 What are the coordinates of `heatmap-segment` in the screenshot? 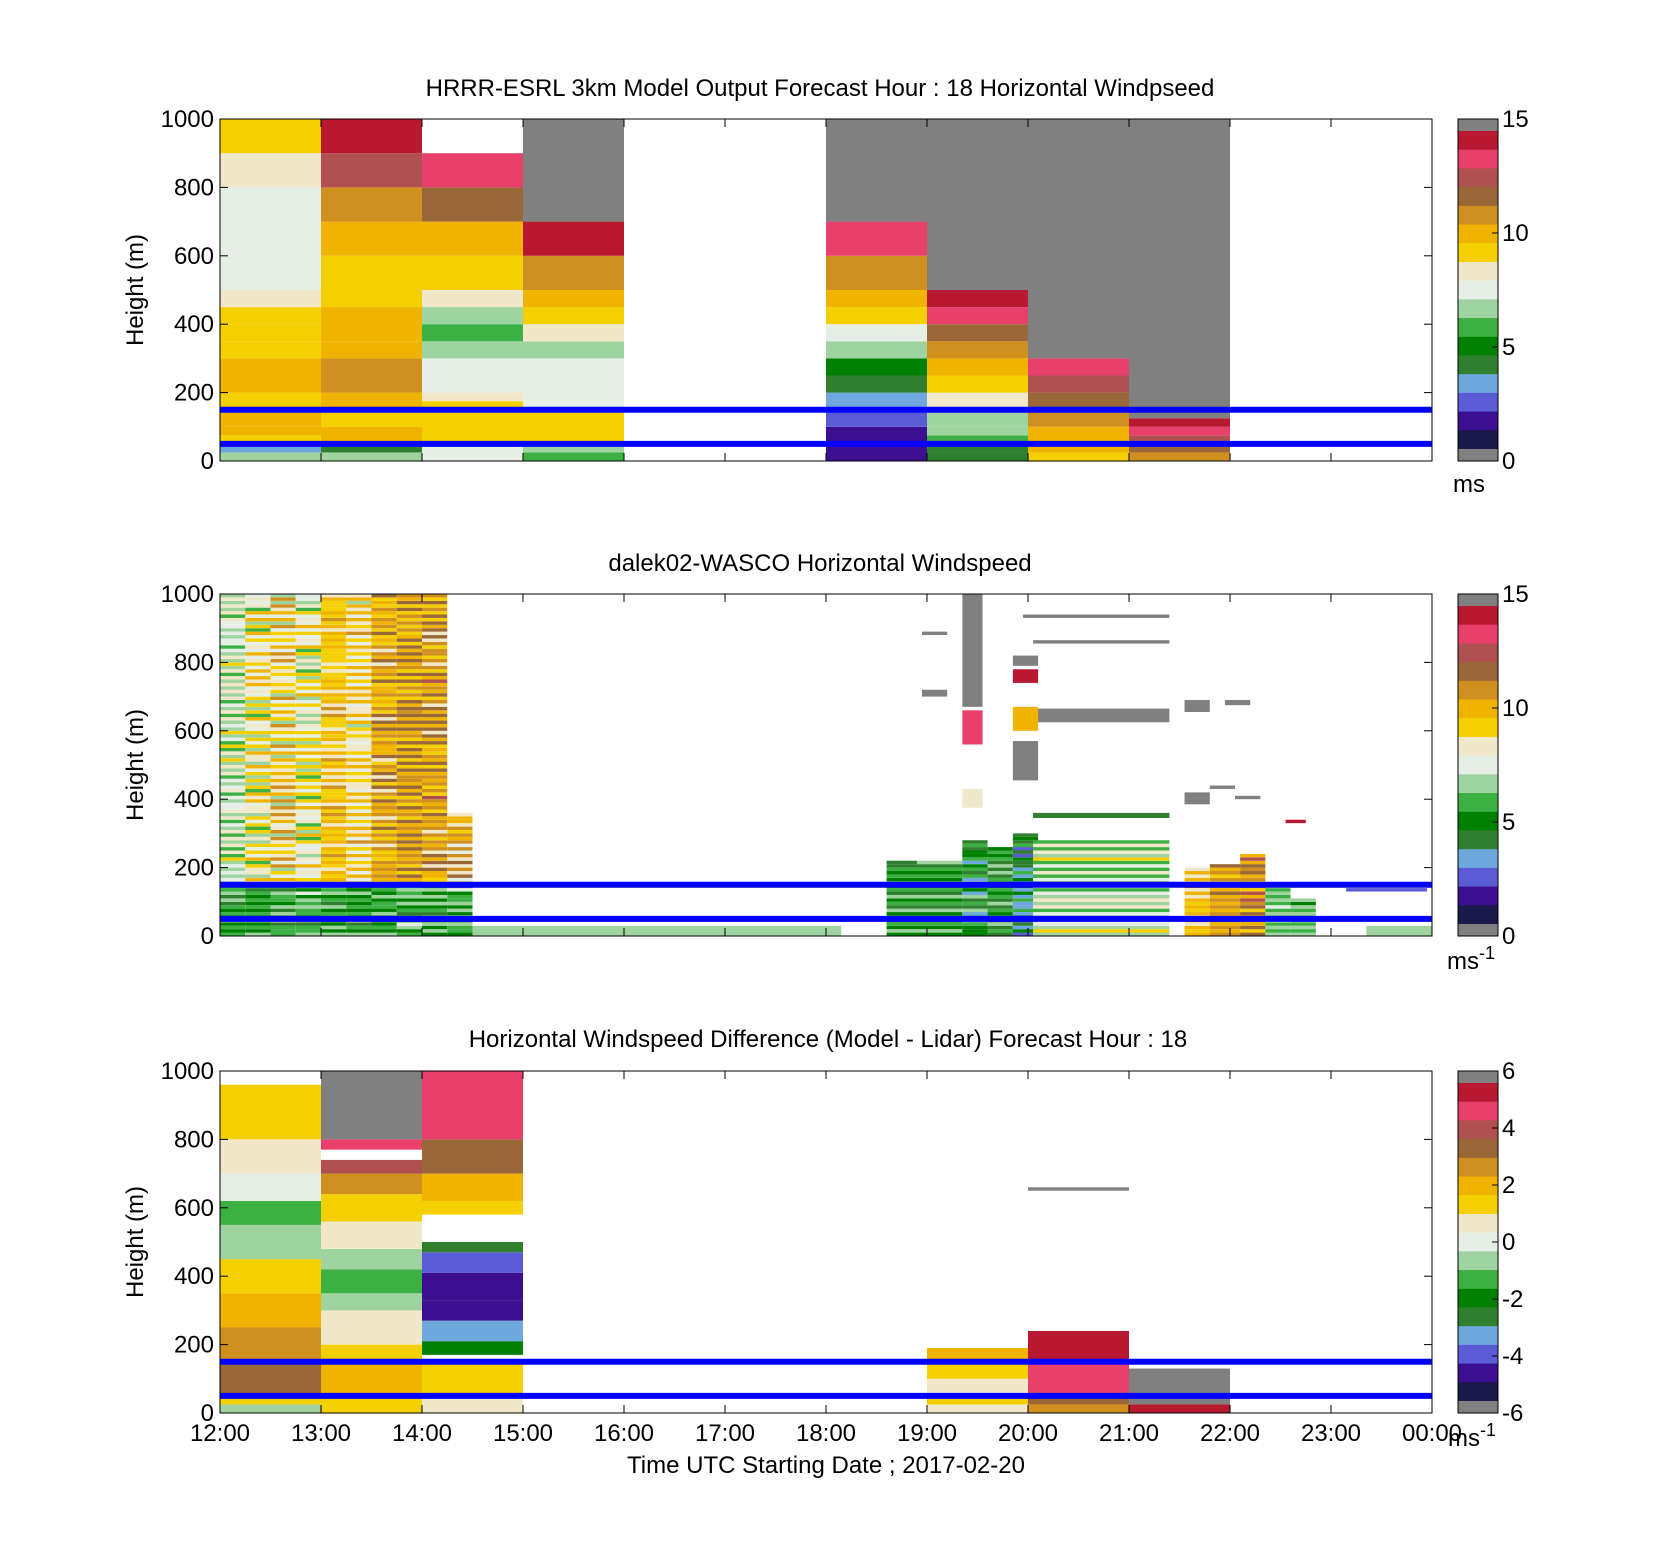 It's located at (1101, 715).